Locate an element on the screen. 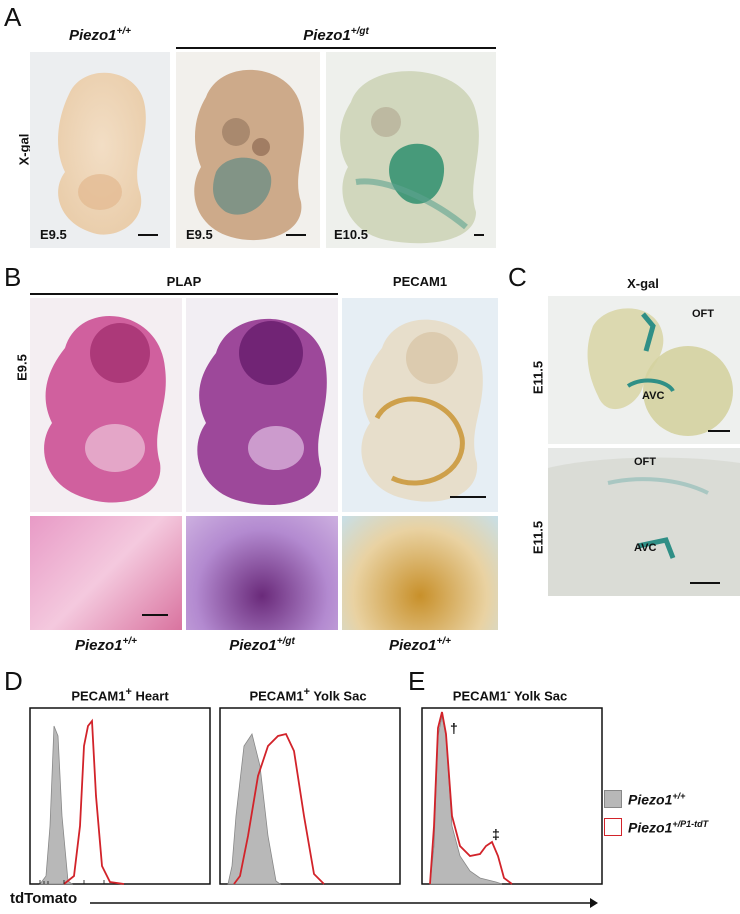 Image resolution: width=740 pixels, height=914 pixels. x-axis-label: tdTomato is located at coordinates (44, 898).